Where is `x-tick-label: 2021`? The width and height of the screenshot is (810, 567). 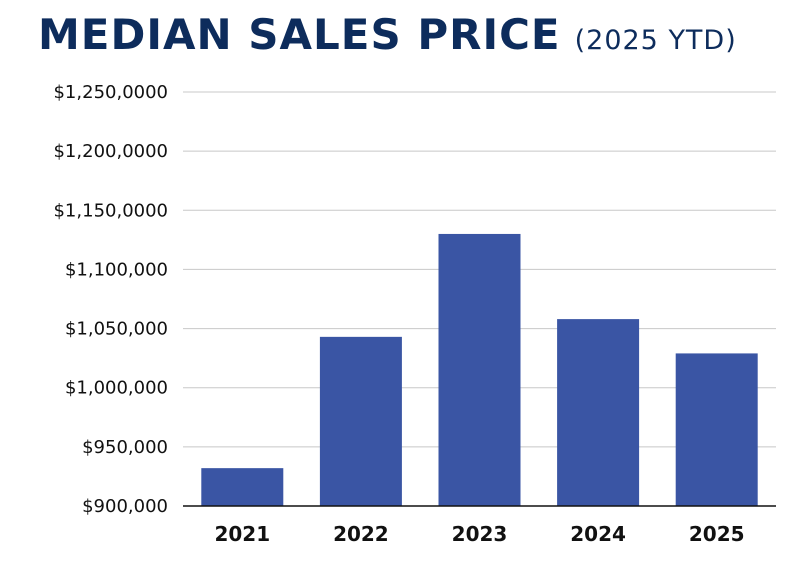 x-tick-label: 2021 is located at coordinates (242, 534).